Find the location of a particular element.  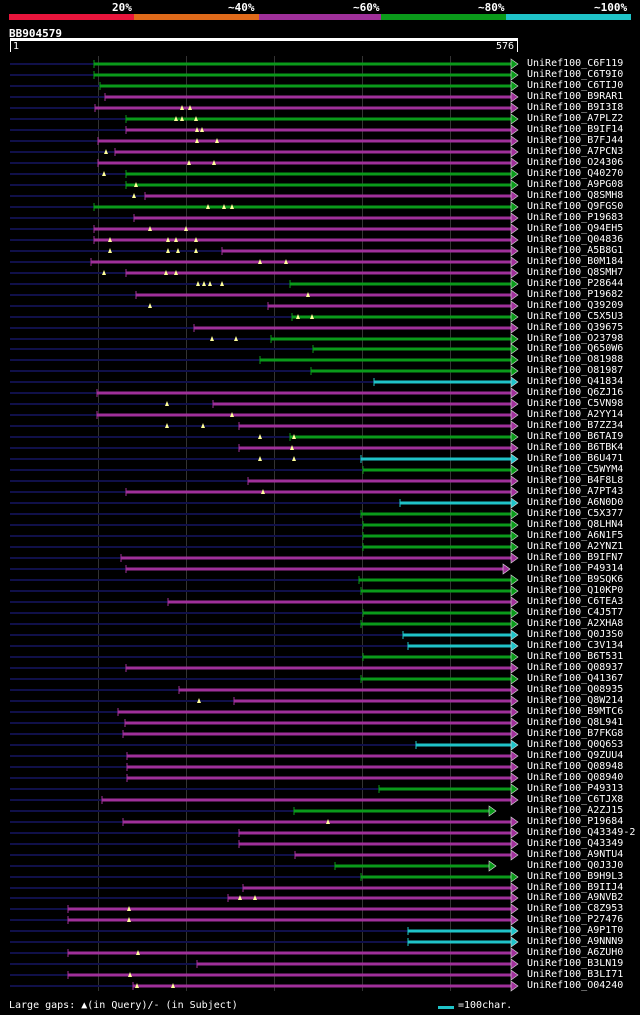

hit-label: UniRef100_B6U471 is located at coordinates (575, 458).